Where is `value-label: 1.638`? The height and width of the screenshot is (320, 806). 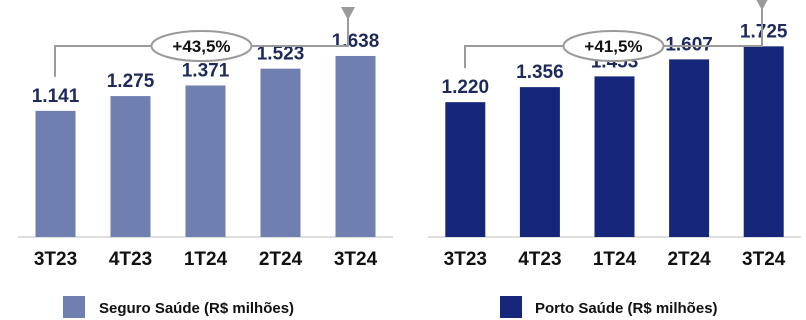
value-label: 1.638 is located at coordinates (356, 41).